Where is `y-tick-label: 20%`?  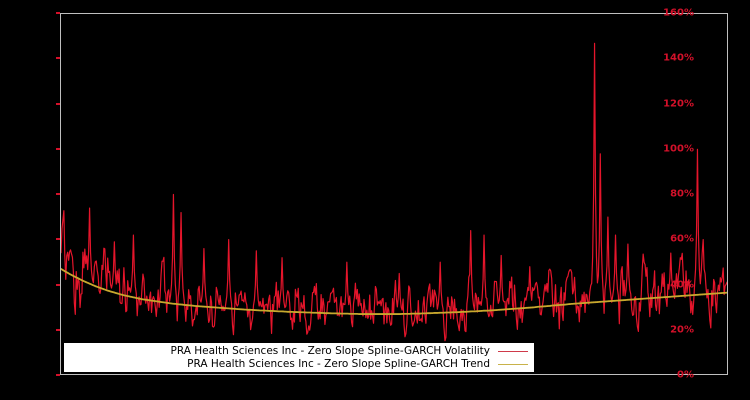
y-tick-label: 20% is located at coordinates (682, 330).